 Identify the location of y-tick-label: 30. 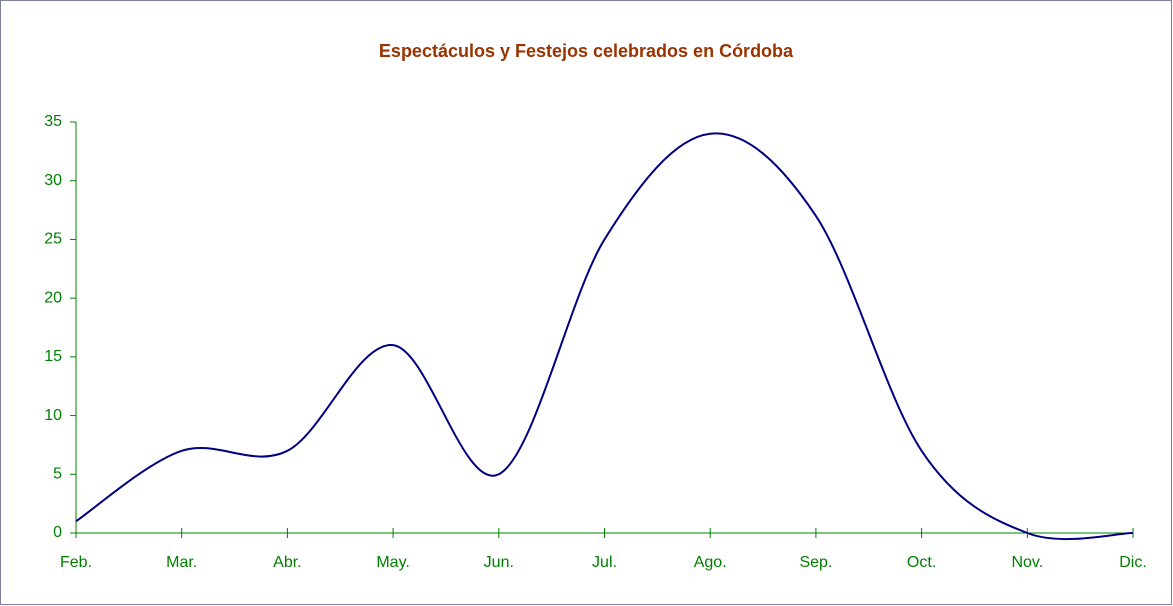
(53, 180).